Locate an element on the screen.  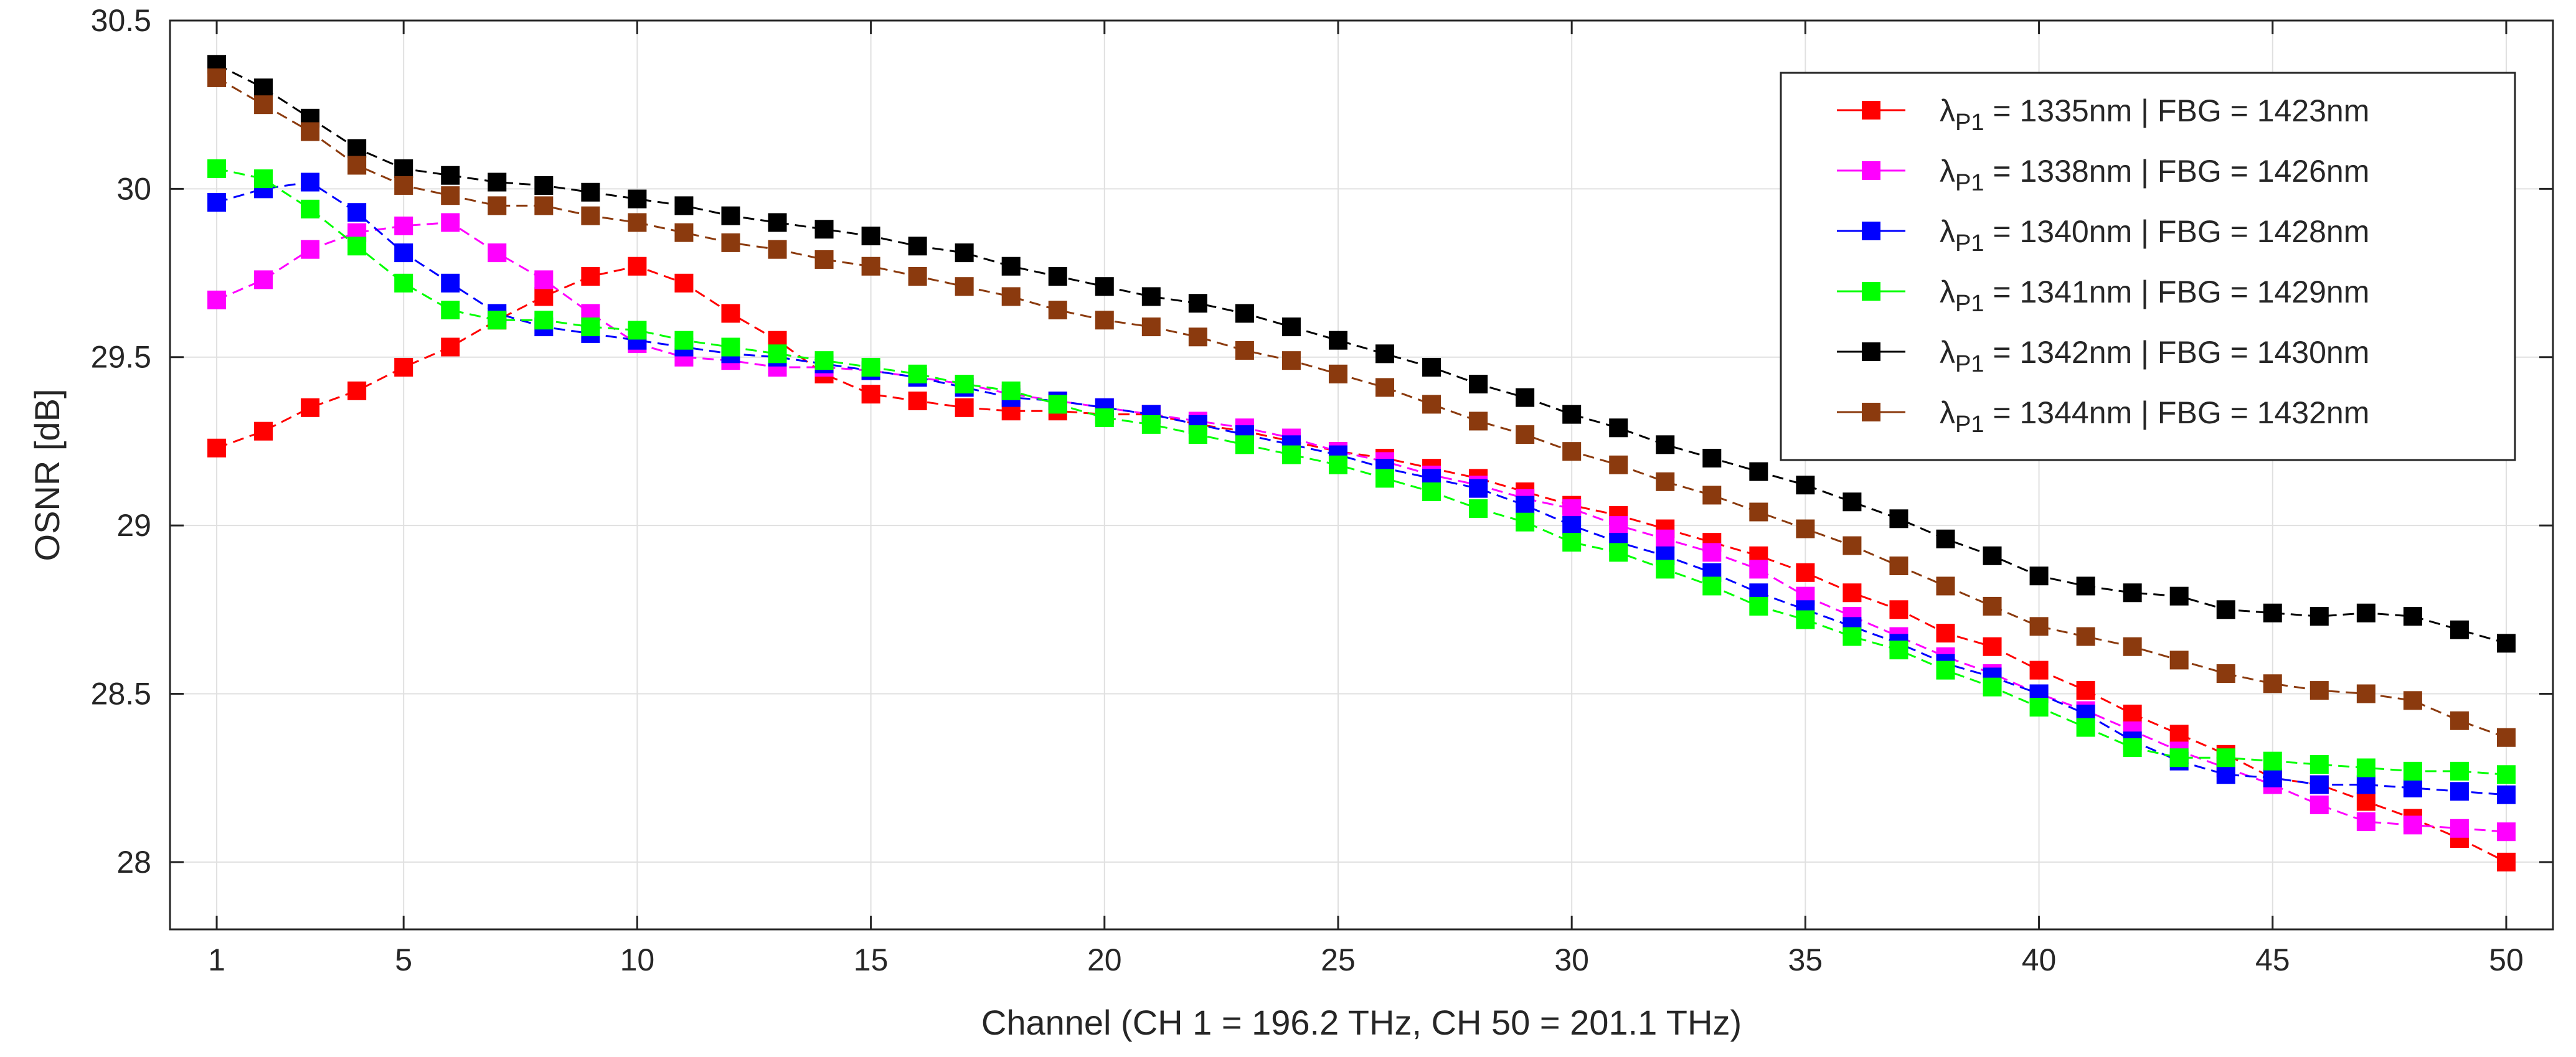
x-tick-label: 5 is located at coordinates (403, 959).